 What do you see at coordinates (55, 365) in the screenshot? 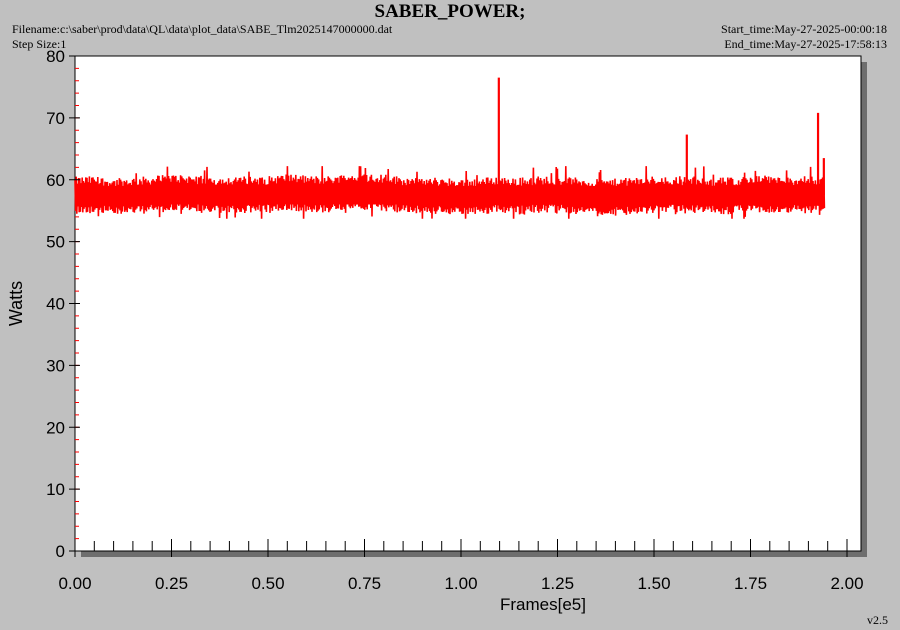
I see `y-tick-label: 30` at bounding box center [55, 365].